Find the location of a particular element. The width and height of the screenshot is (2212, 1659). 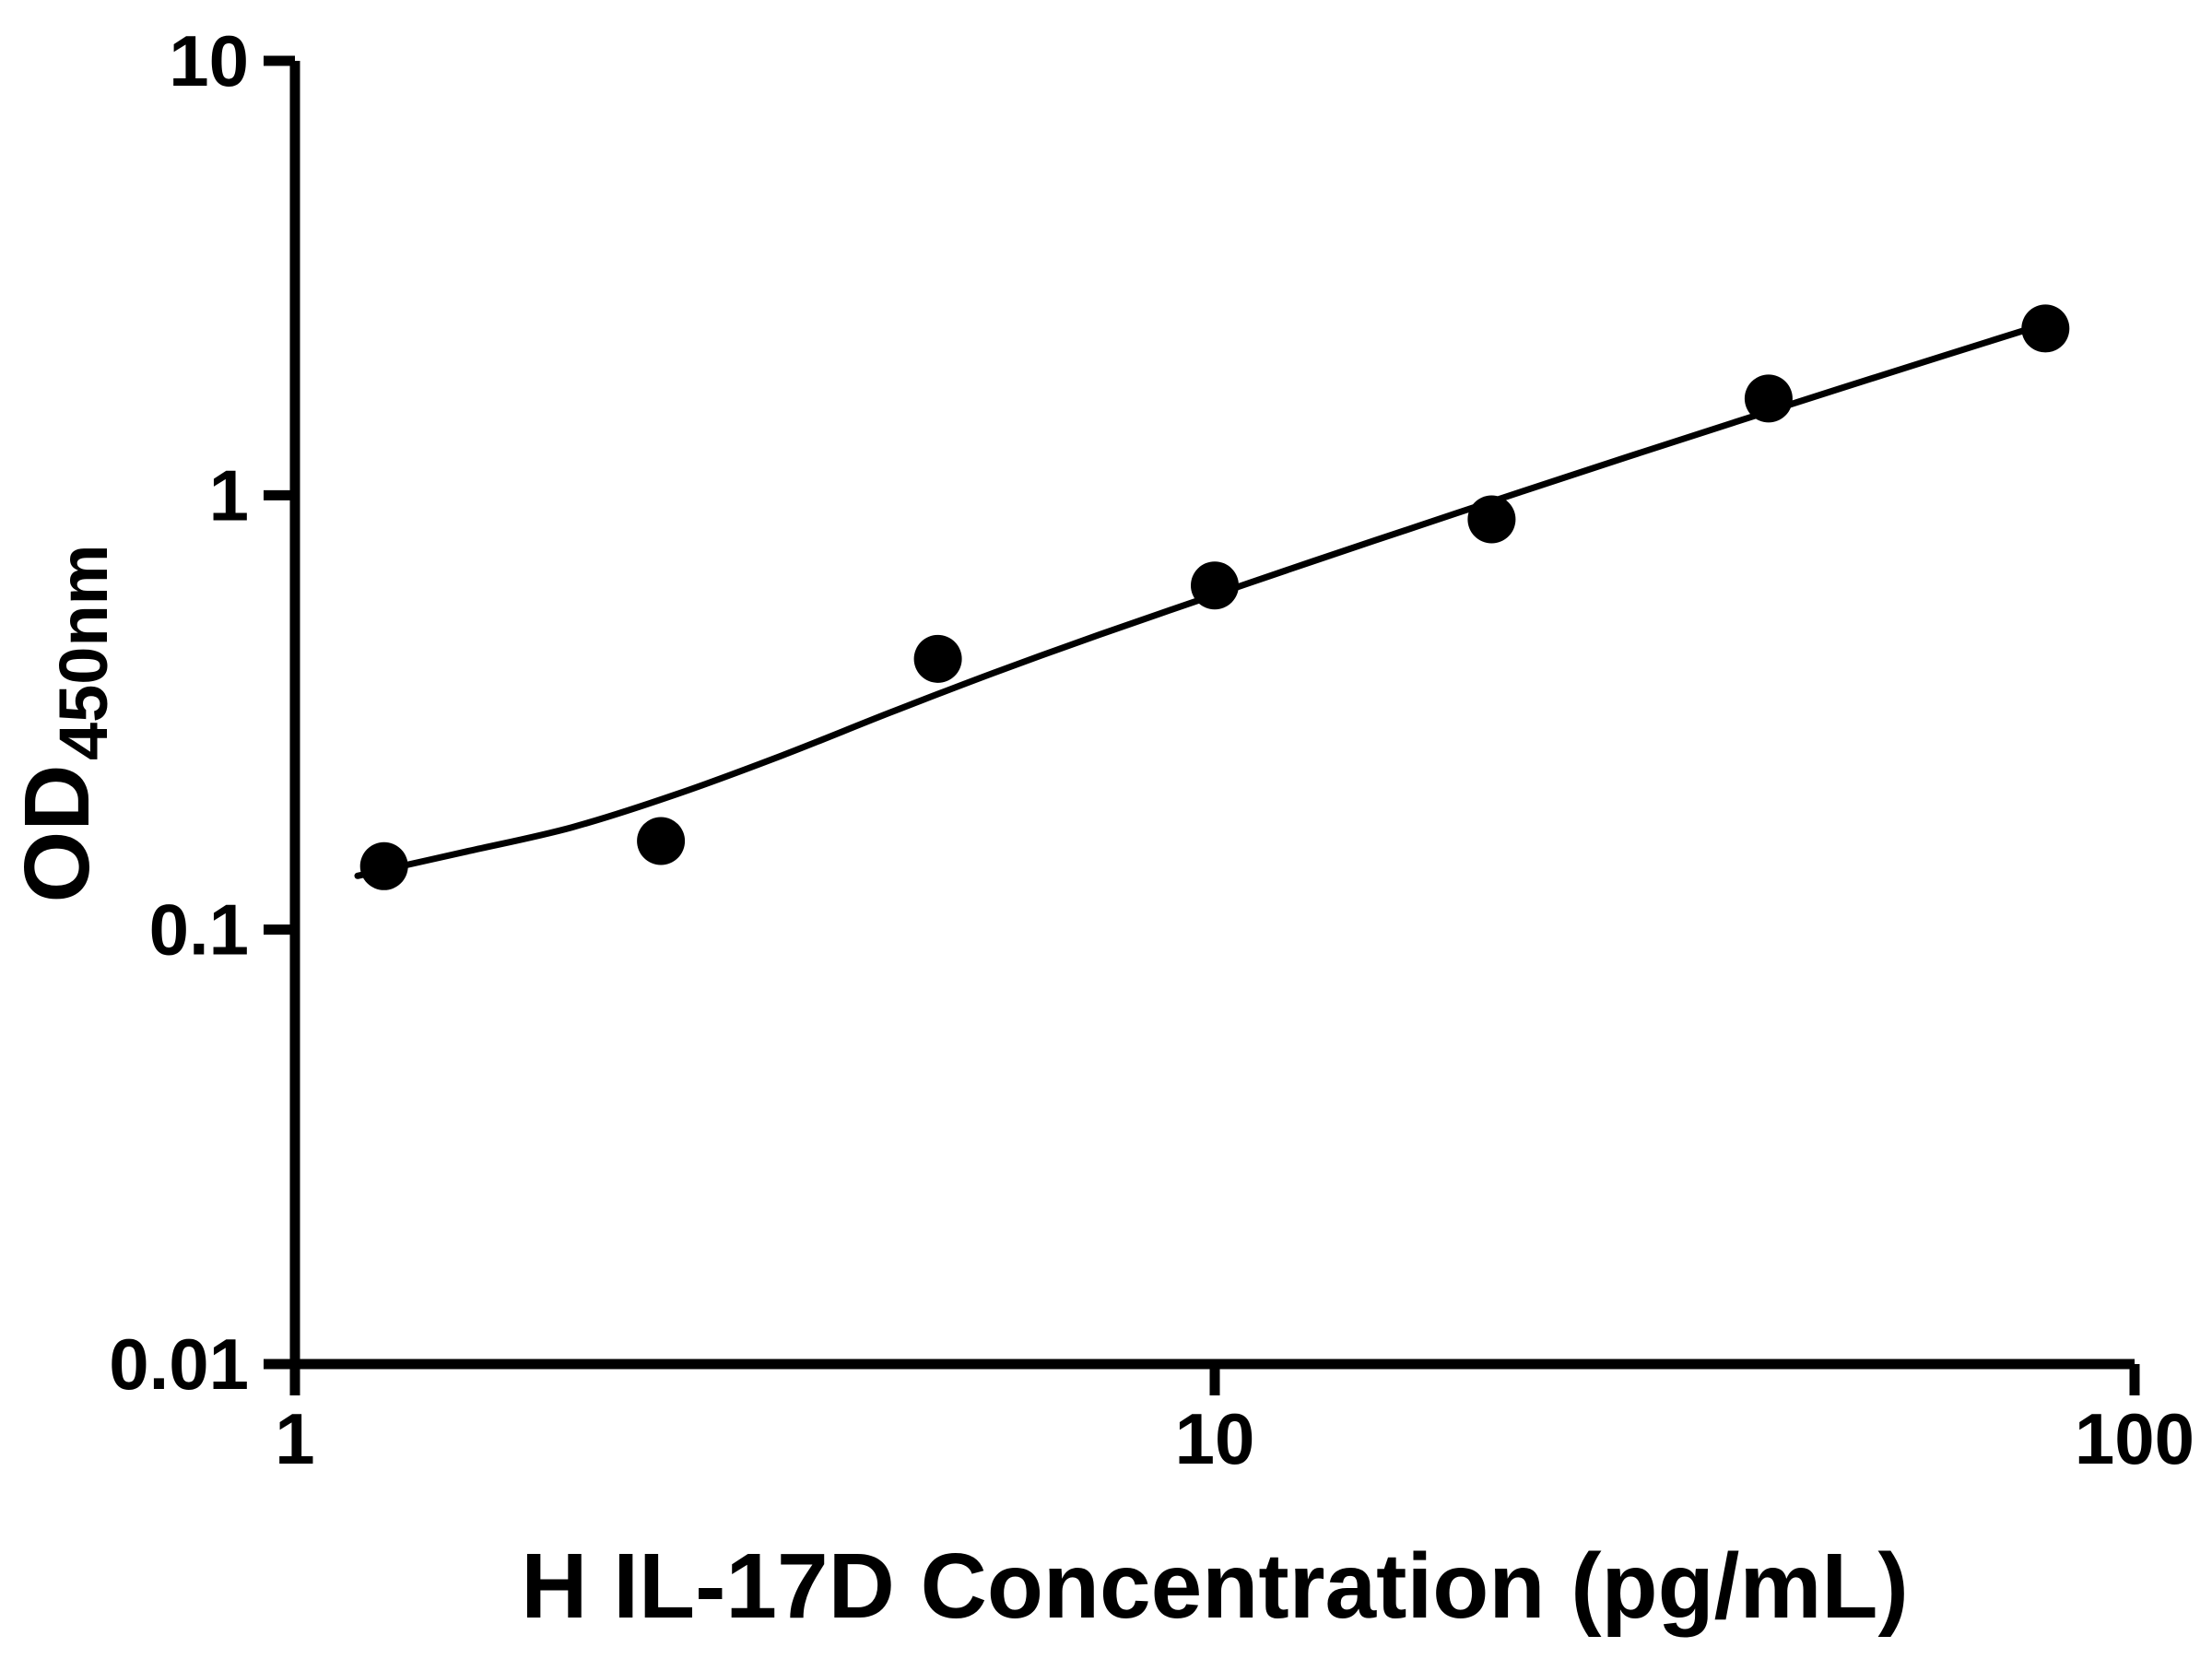

y-tick-label: 10 is located at coordinates (209, 60).